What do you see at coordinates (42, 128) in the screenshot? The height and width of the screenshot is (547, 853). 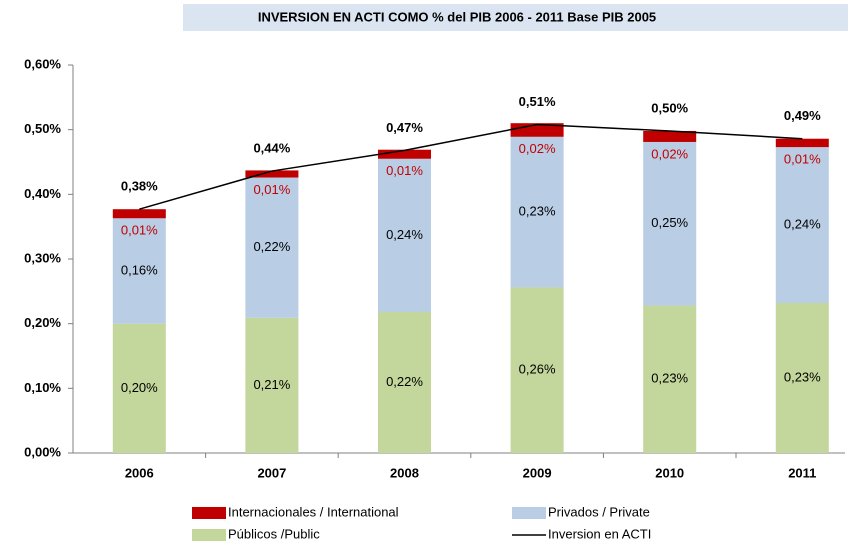 I see `y-tick-label: 0,50%` at bounding box center [42, 128].